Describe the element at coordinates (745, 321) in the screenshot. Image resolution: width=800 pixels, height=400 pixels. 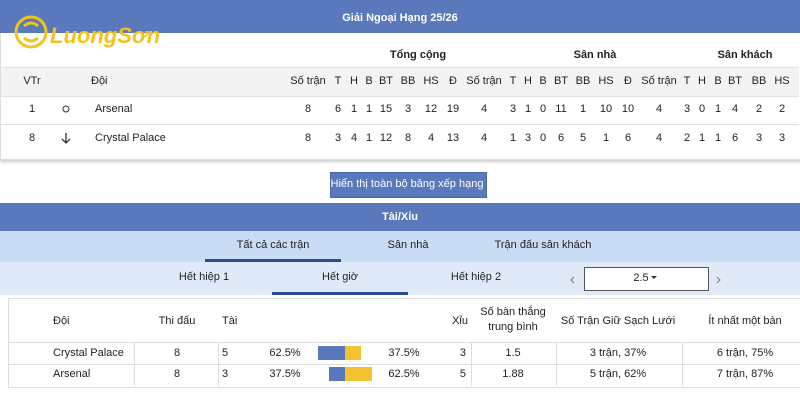
I see `ou-column-header: Ít nhất một bàn` at that location.